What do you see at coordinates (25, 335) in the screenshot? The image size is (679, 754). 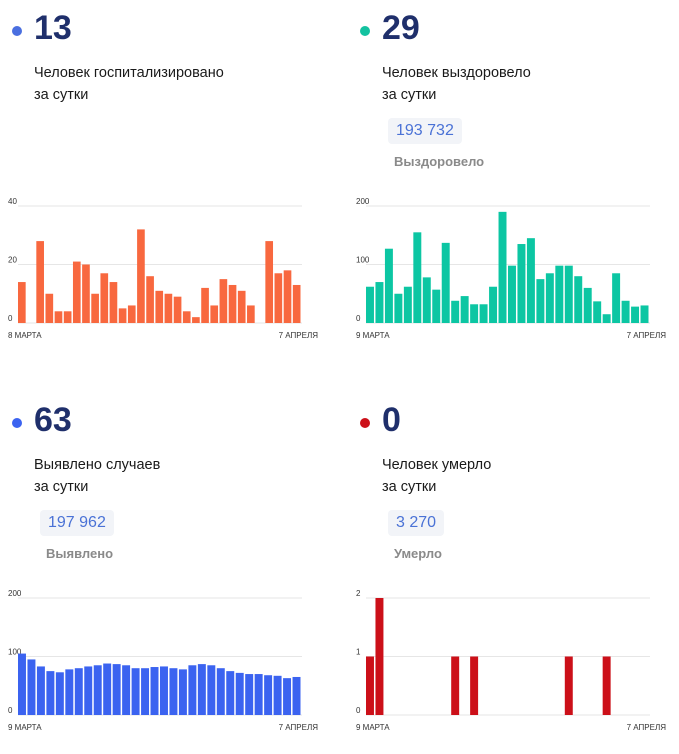 I see `x-start-label: 8 МАРТА` at bounding box center [25, 335].